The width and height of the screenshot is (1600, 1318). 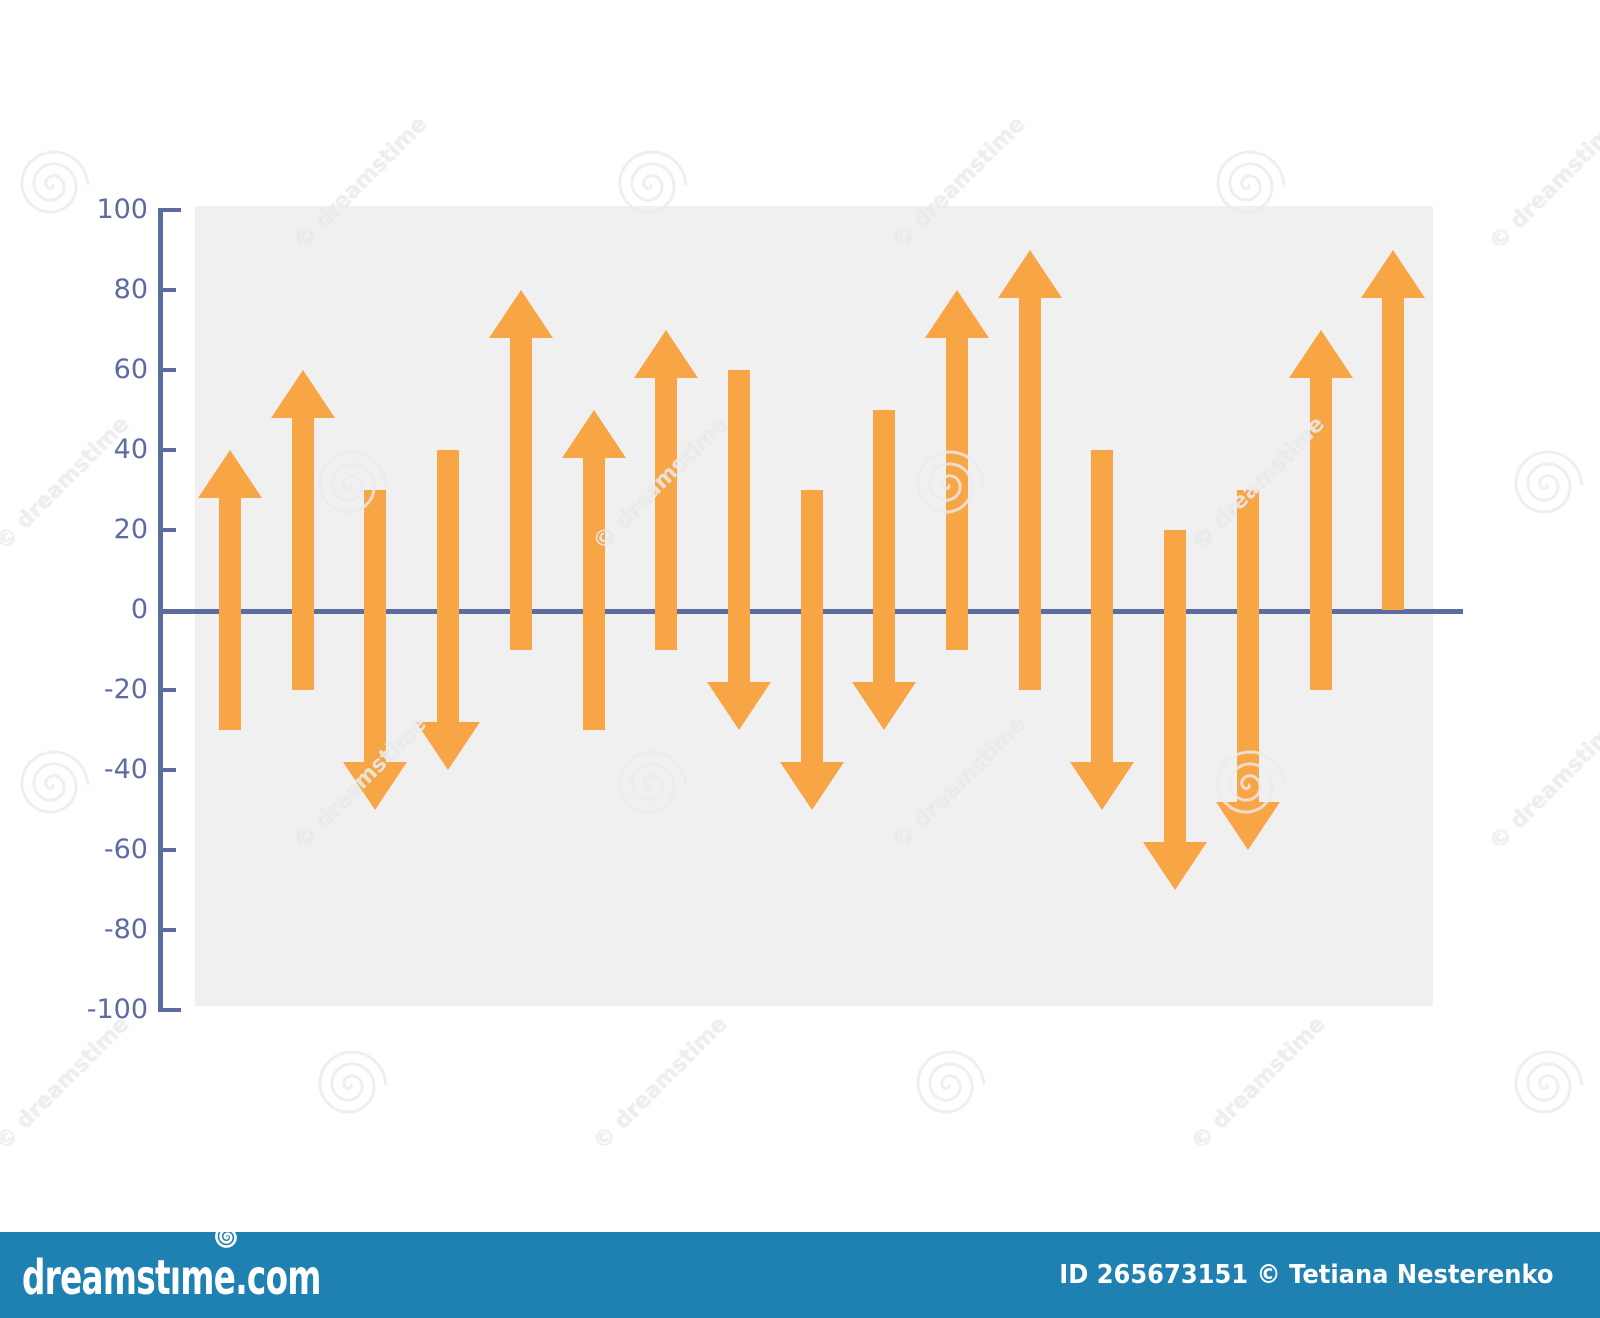 What do you see at coordinates (130, 289) in the screenshot?
I see `y-tick-label: 80` at bounding box center [130, 289].